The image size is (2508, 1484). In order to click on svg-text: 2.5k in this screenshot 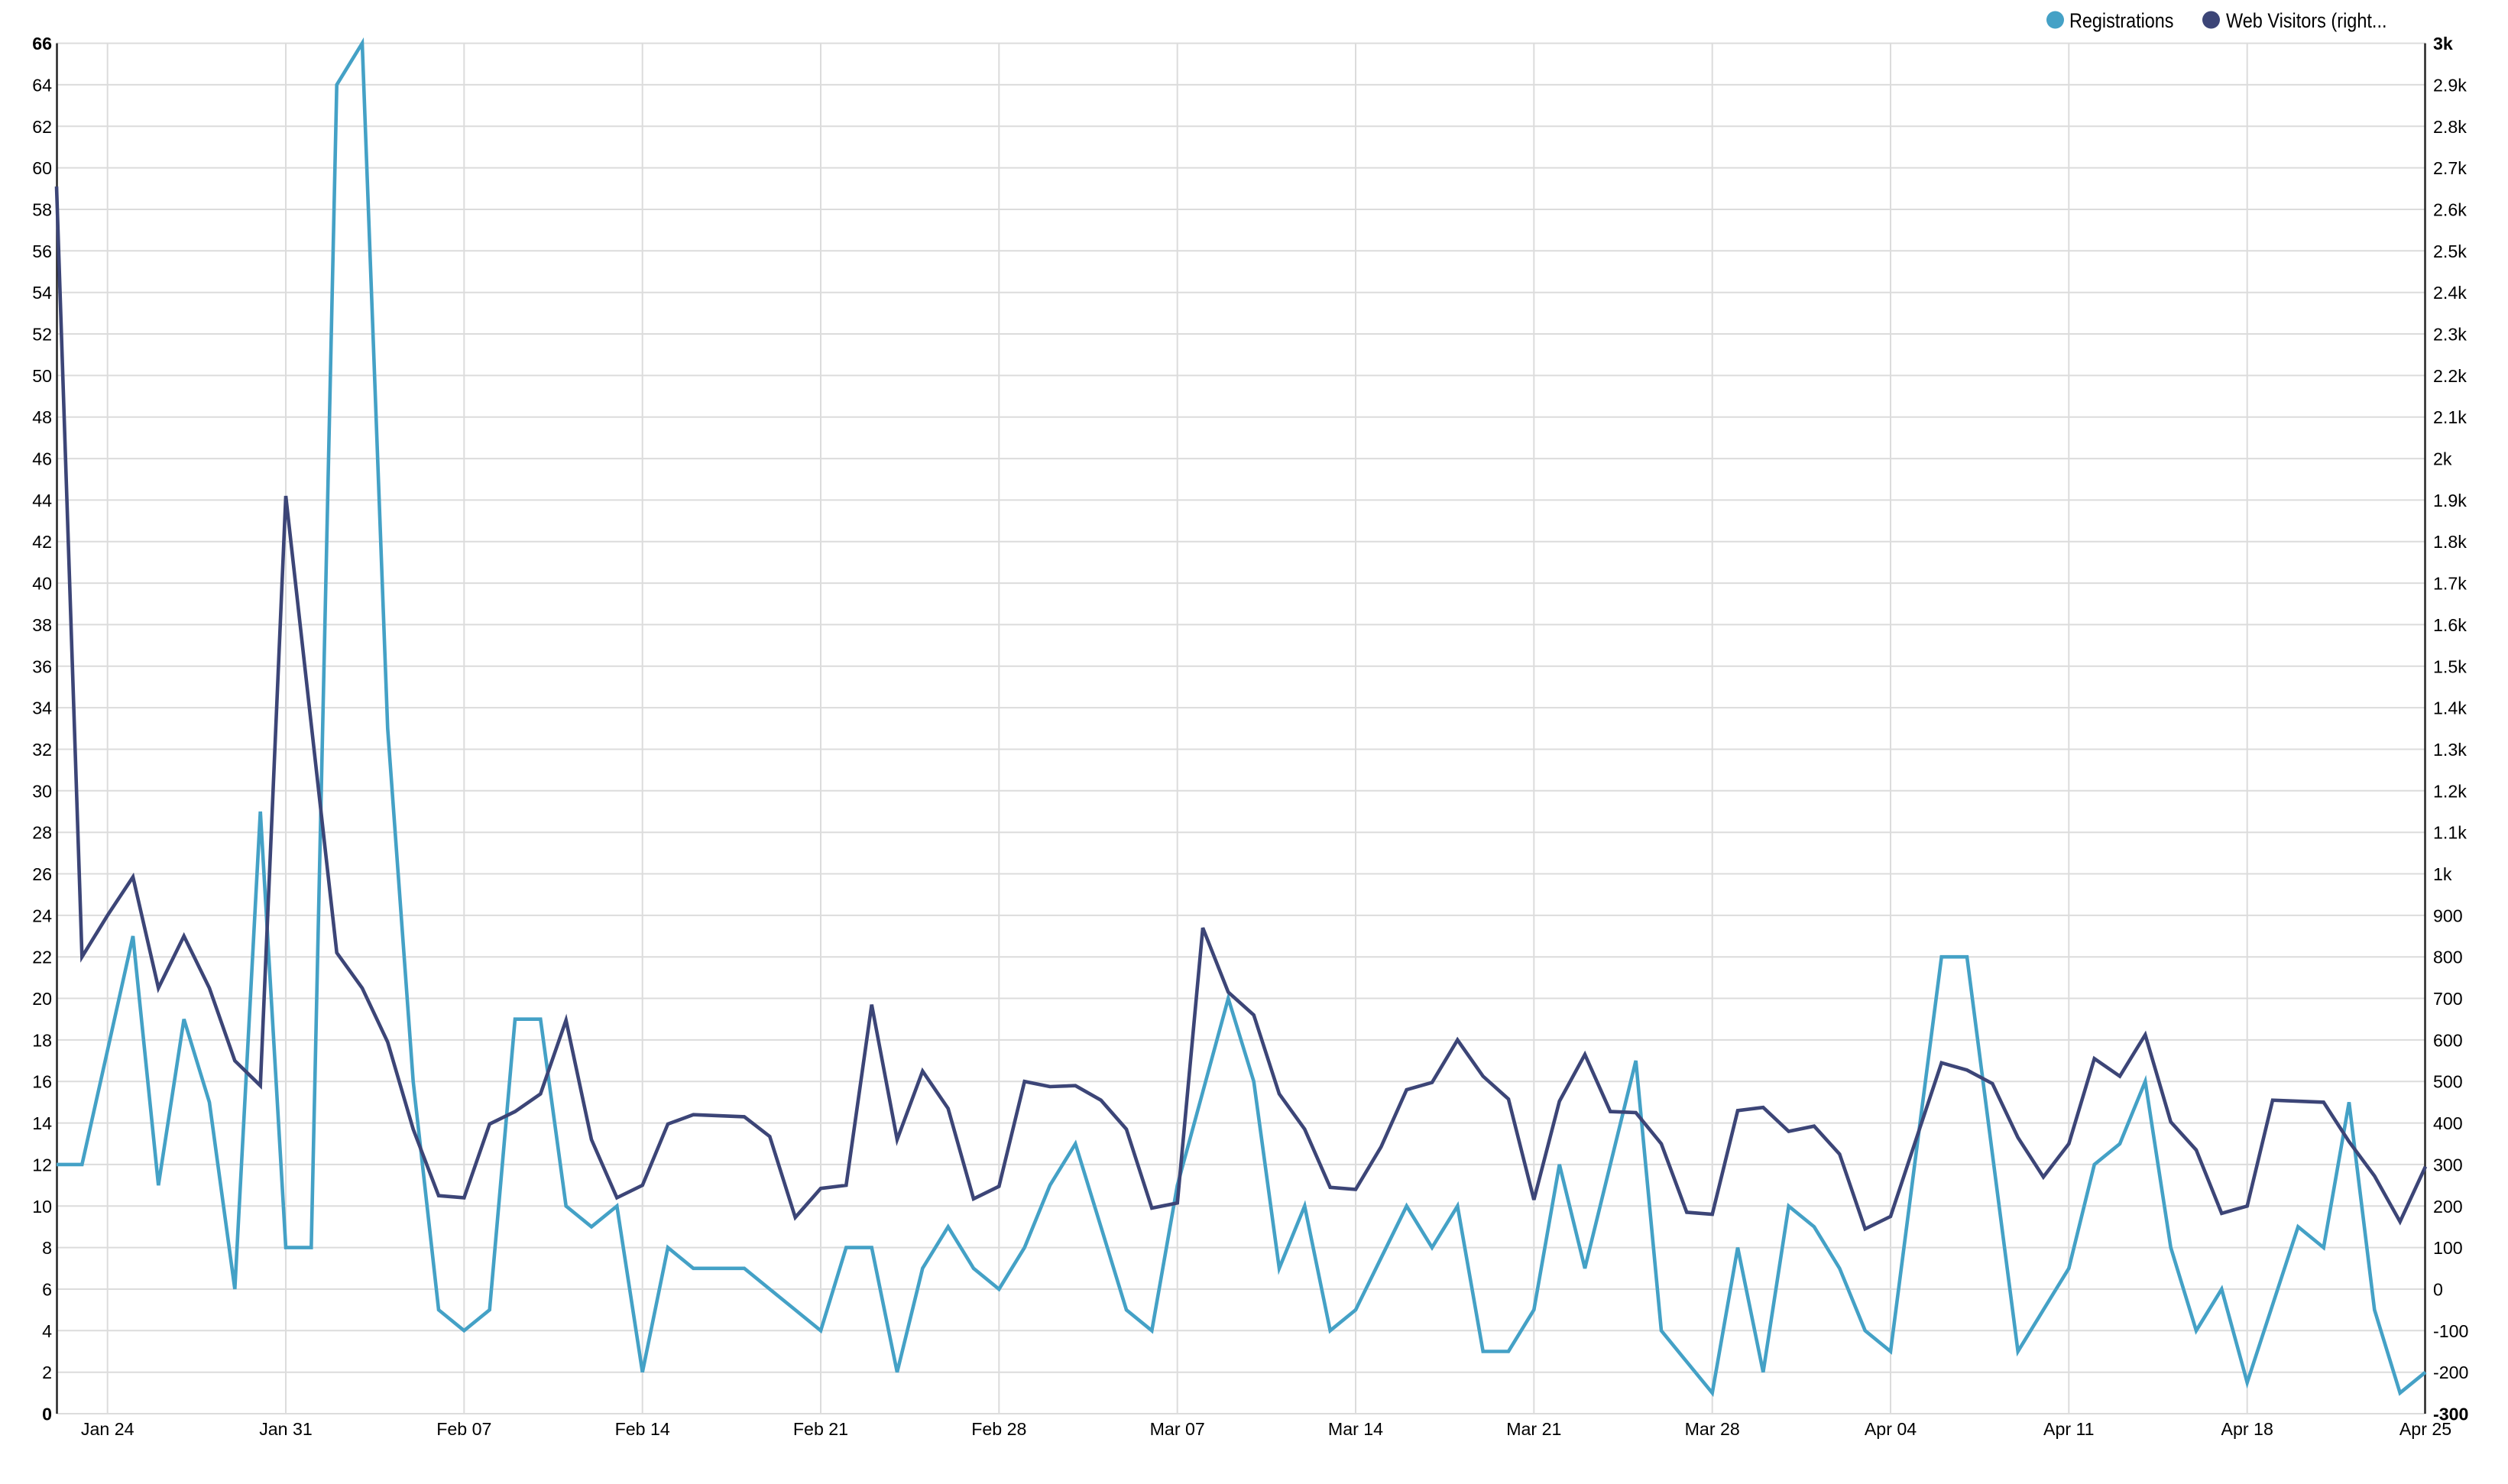, I will do `click(2450, 251)`.